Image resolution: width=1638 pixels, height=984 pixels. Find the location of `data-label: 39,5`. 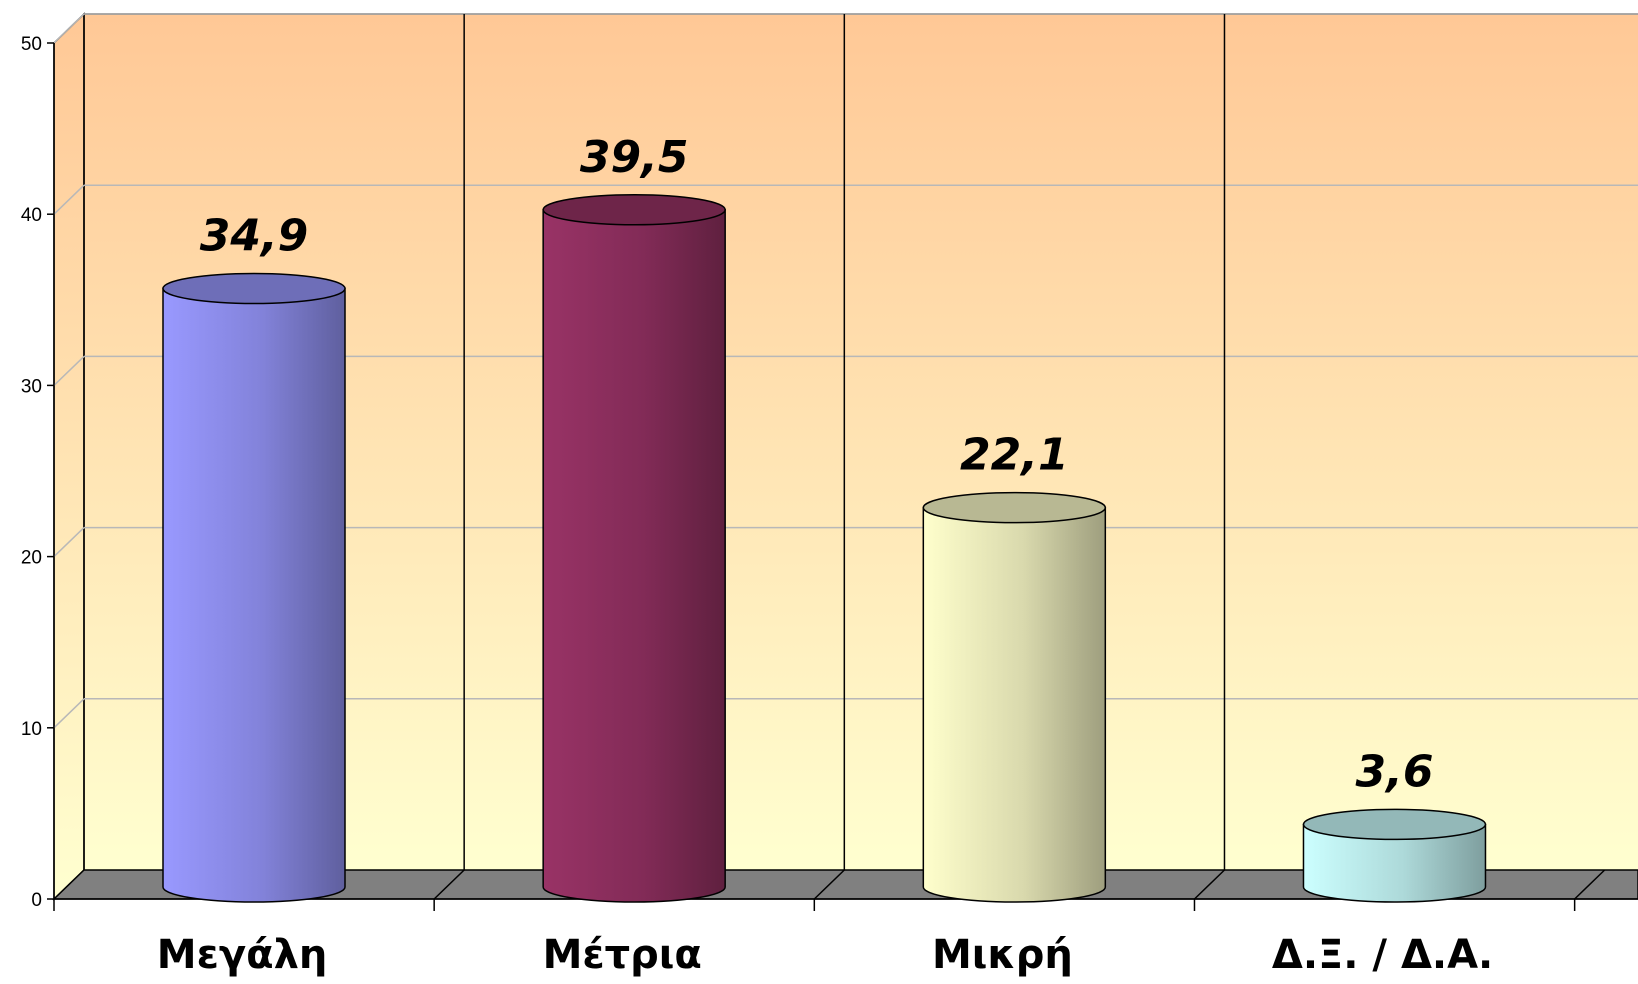

data-label: 39,5 is located at coordinates (634, 157).